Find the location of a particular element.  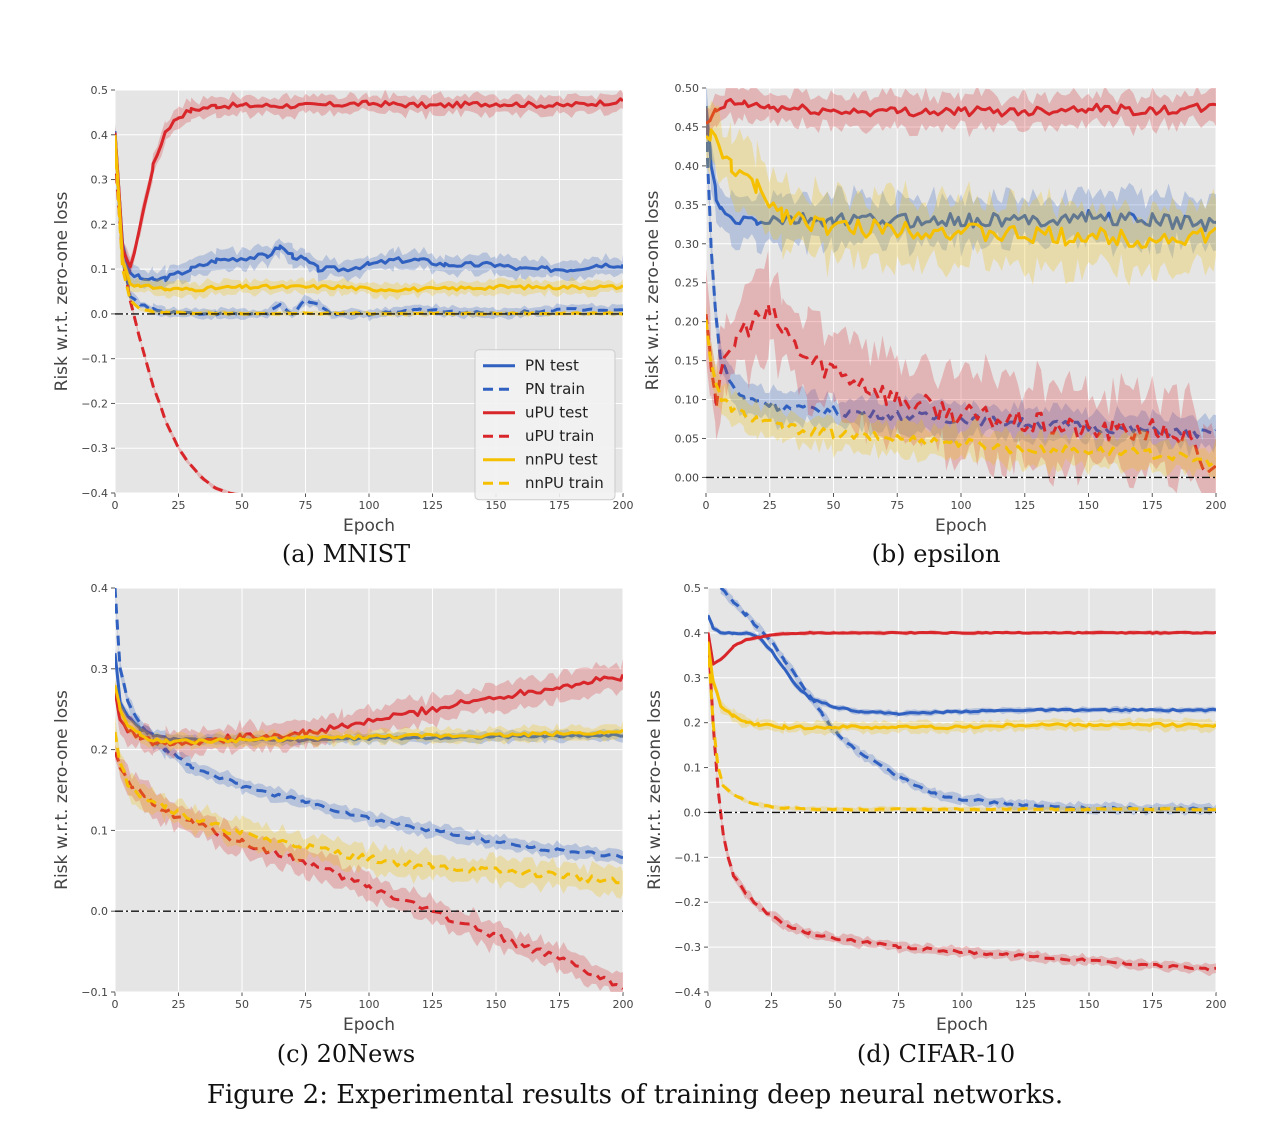

series-group is located at coordinates (962, 782).